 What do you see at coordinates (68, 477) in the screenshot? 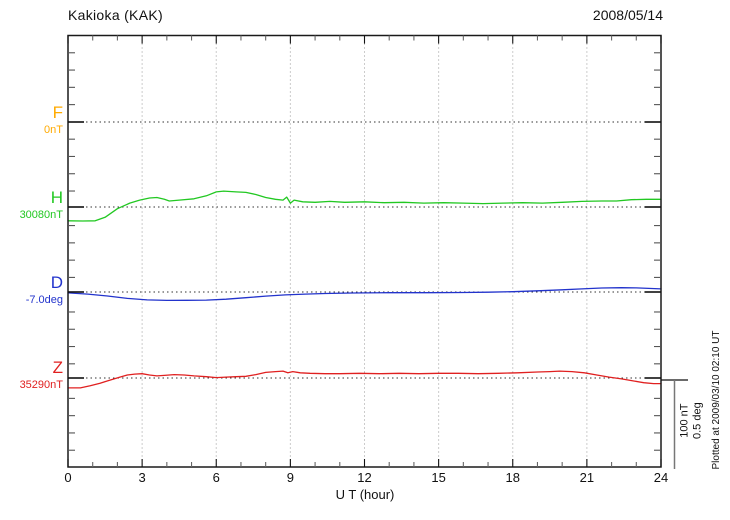
I see `x-tick-label-0: 0` at bounding box center [68, 477].